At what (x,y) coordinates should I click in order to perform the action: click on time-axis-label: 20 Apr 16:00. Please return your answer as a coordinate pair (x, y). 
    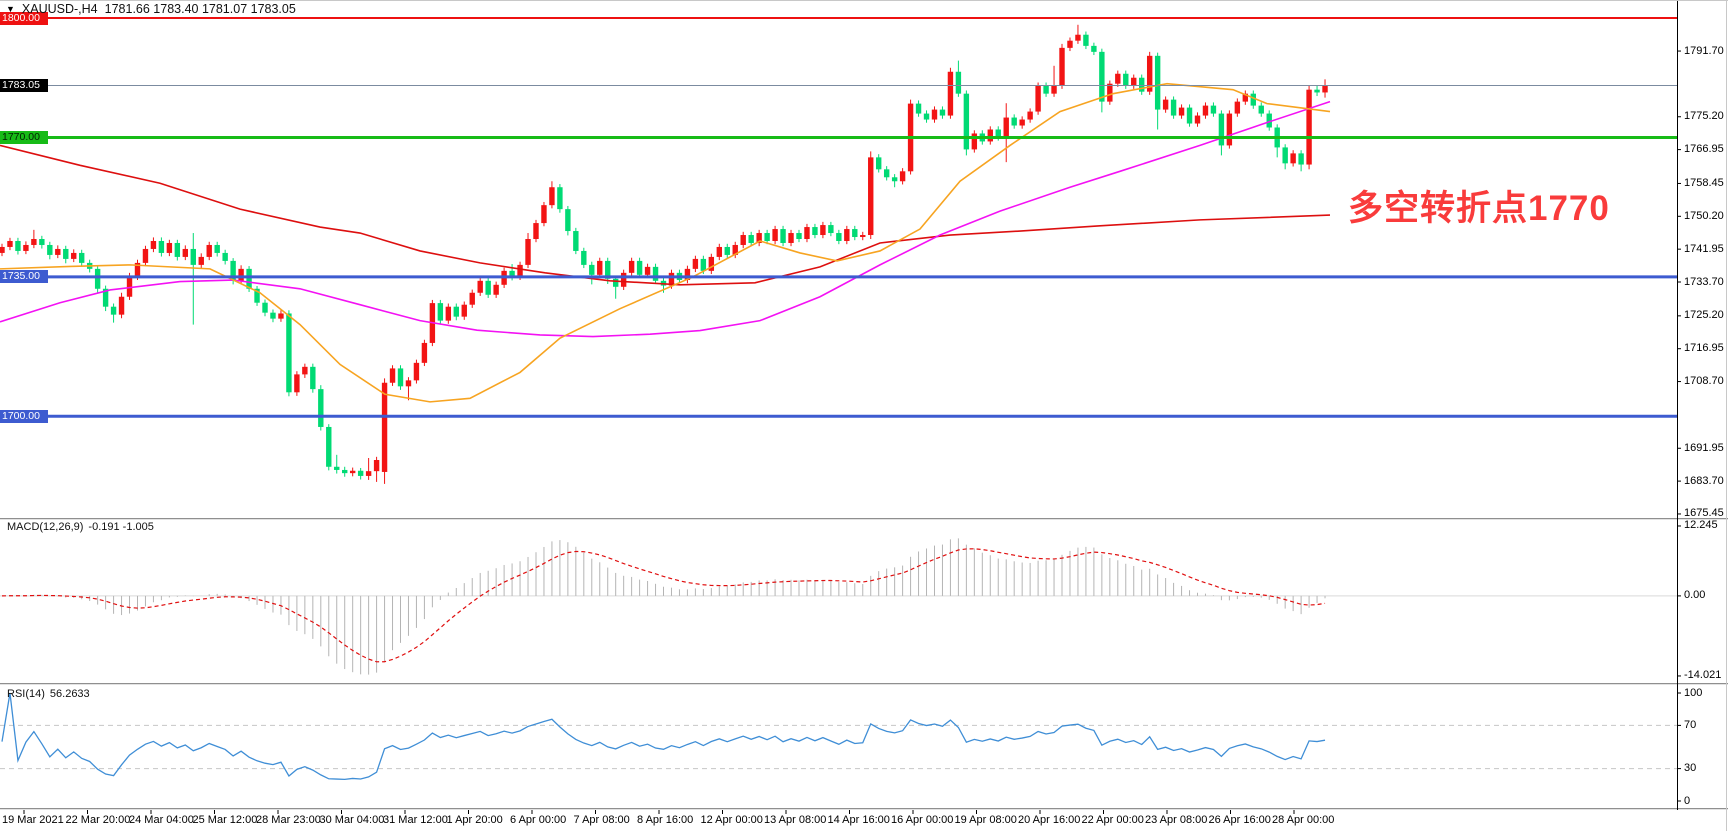
    Looking at the image, I should click on (1049, 820).